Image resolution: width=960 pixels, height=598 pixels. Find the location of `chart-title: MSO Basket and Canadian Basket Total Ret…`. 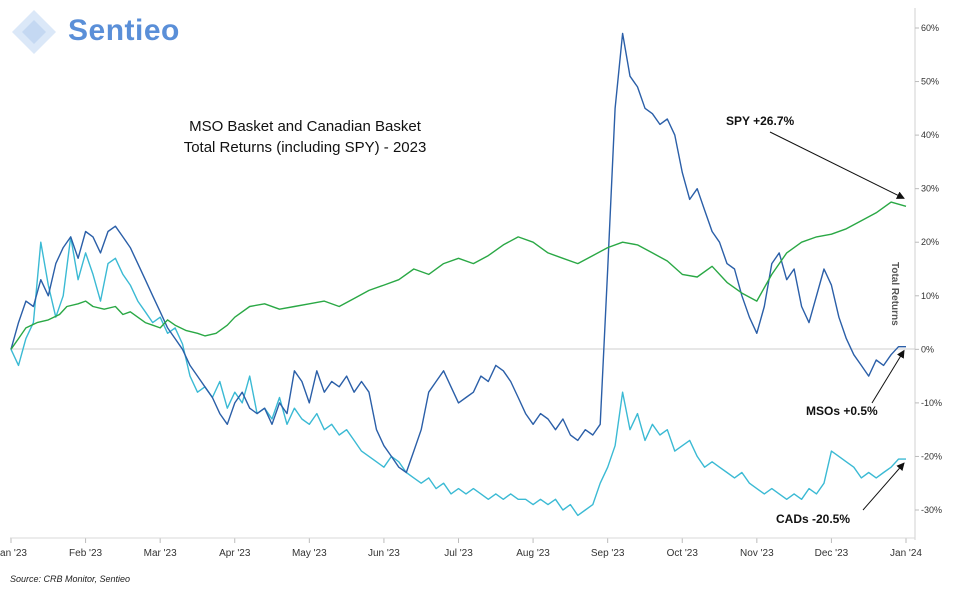

chart-title: MSO Basket and Canadian Basket Total Ret… is located at coordinates (305, 137).